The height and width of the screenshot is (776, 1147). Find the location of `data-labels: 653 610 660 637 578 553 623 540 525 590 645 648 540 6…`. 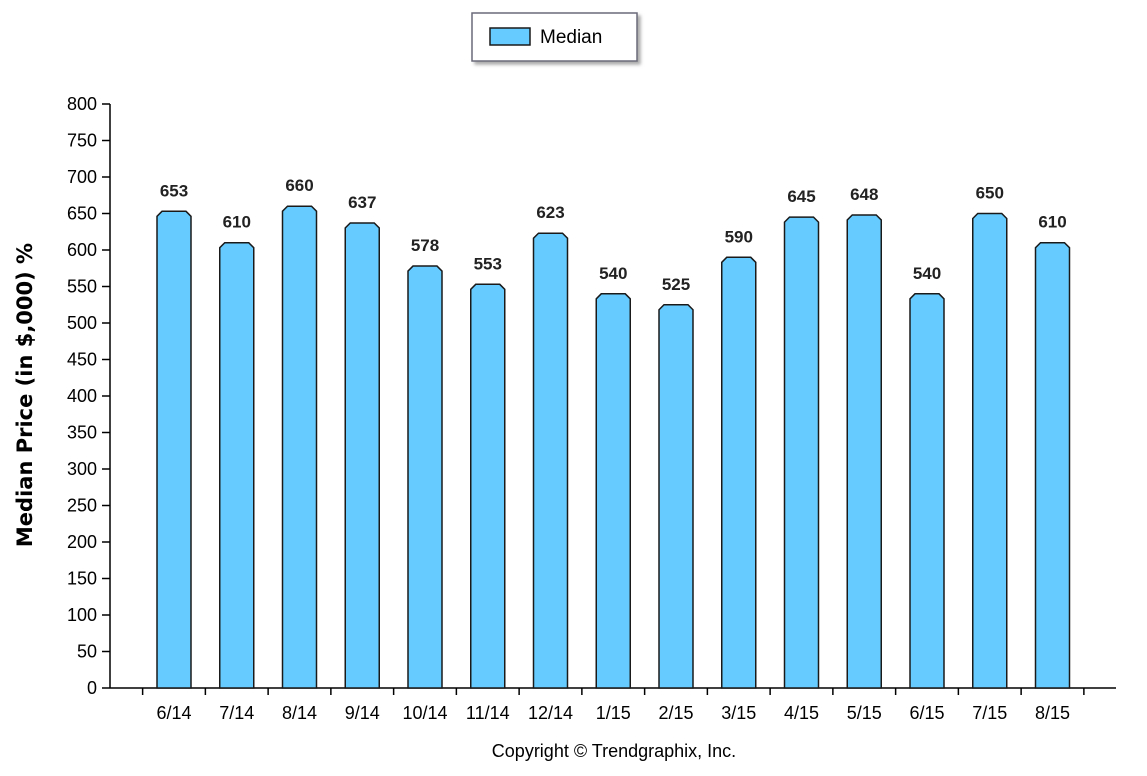

data-labels: 653 610 660 637 578 553 623 540 525 590 645 648 540 6… is located at coordinates (613, 235).